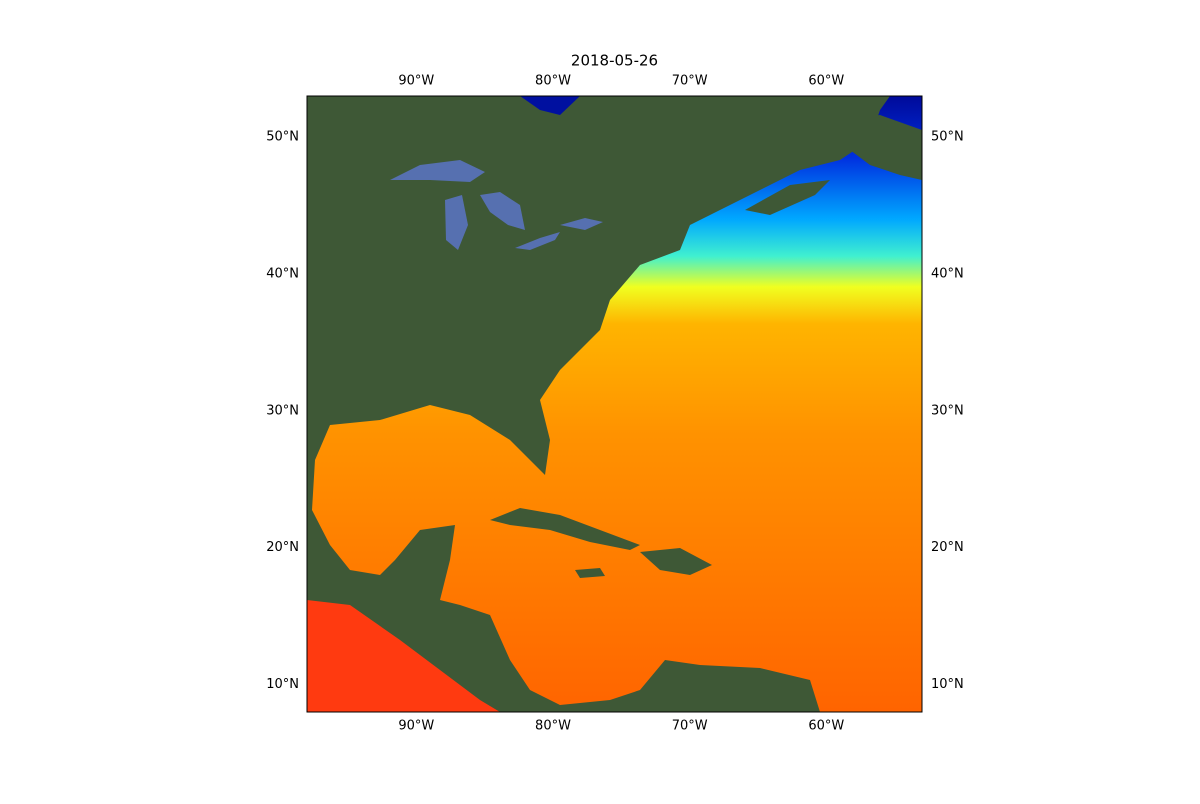  I want to click on x-tick-label-bottom: 60°W, so click(826, 726).